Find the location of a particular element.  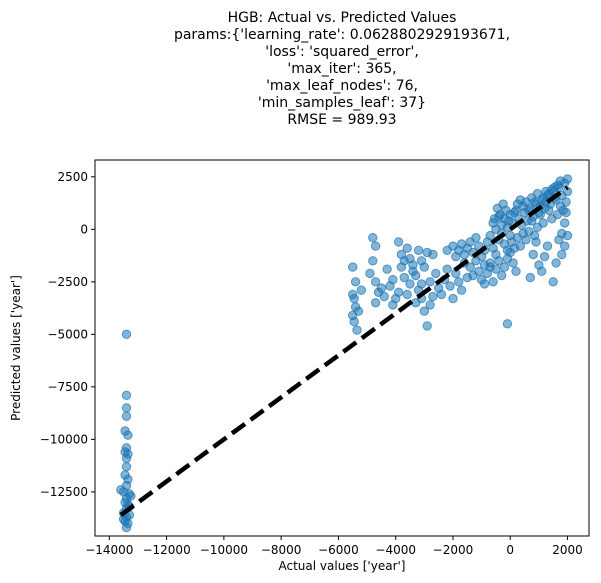

x-tick-label: 2000 is located at coordinates (567, 550).